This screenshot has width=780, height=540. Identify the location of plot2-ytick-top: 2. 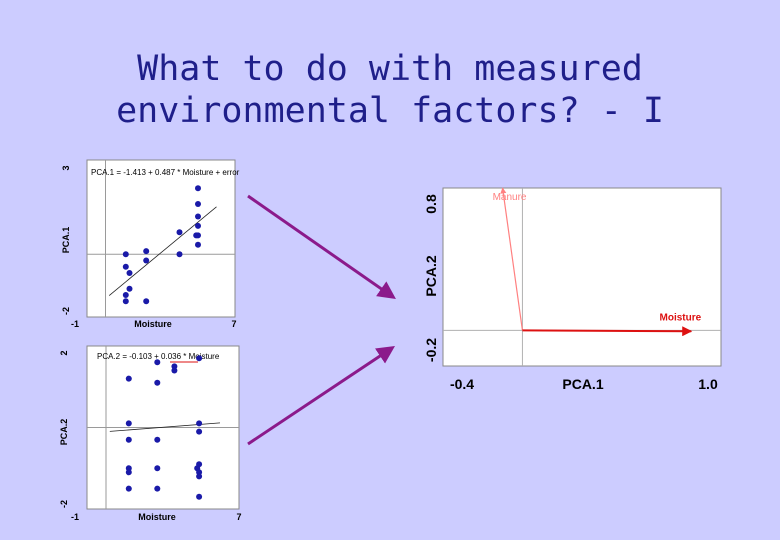
(64, 352).